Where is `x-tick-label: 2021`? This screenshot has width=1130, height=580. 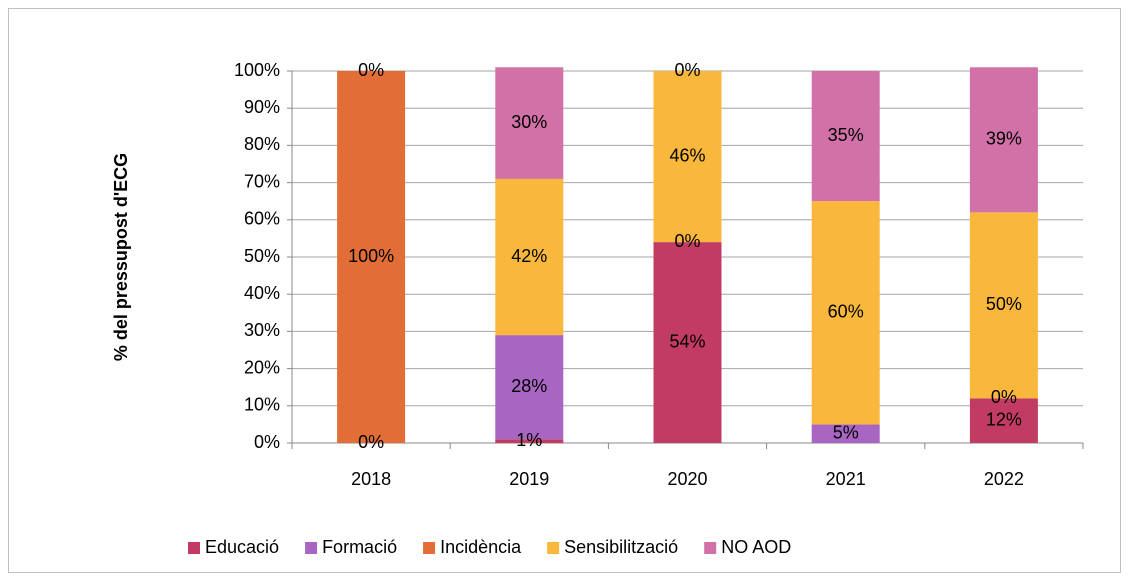
x-tick-label: 2021 is located at coordinates (846, 479).